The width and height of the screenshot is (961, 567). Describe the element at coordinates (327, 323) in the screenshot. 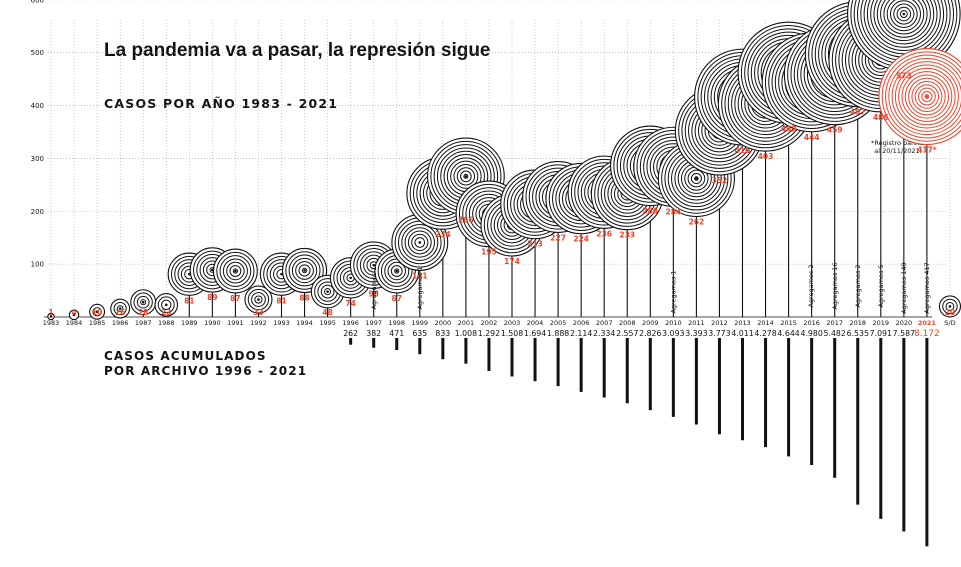

I see `year-tick-label: 1995` at that location.